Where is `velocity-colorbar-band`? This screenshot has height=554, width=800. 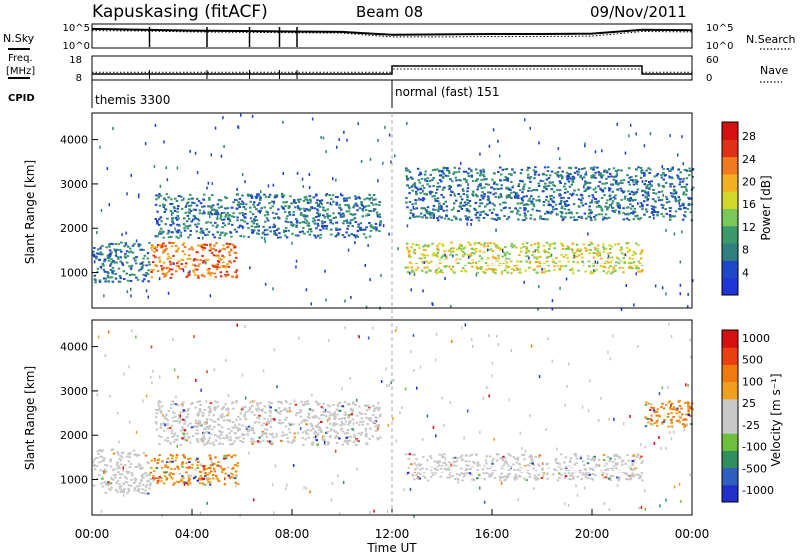
velocity-colorbar-band is located at coordinates (730, 442).